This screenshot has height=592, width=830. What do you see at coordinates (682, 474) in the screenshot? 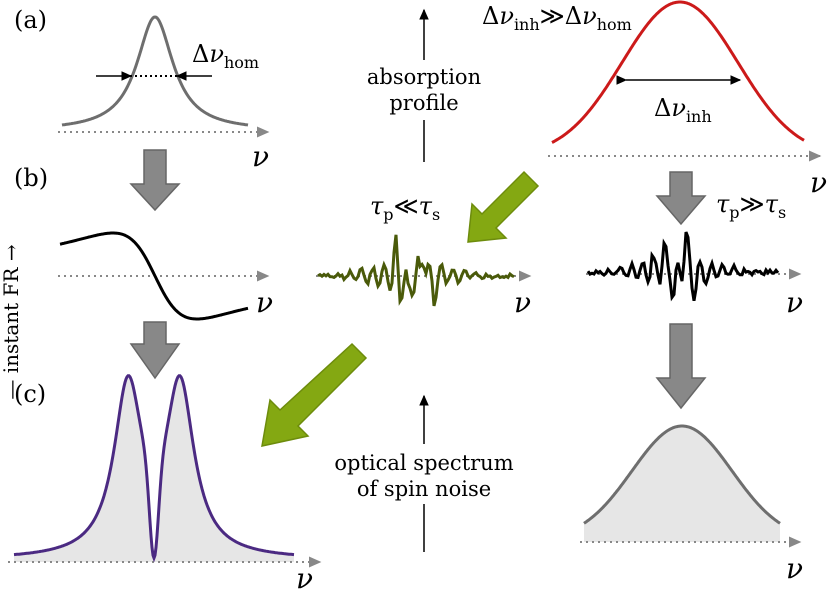
I see `gaussian-noise-spectrum-curve` at bounding box center [682, 474].